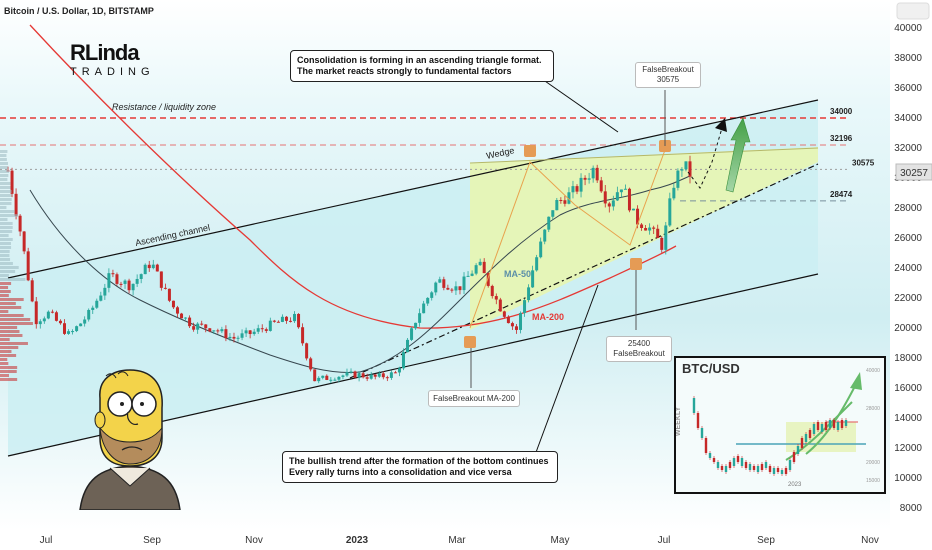  What do you see at coordinates (711, 368) in the screenshot?
I see `inset-title: BTC/USD` at bounding box center [711, 368].